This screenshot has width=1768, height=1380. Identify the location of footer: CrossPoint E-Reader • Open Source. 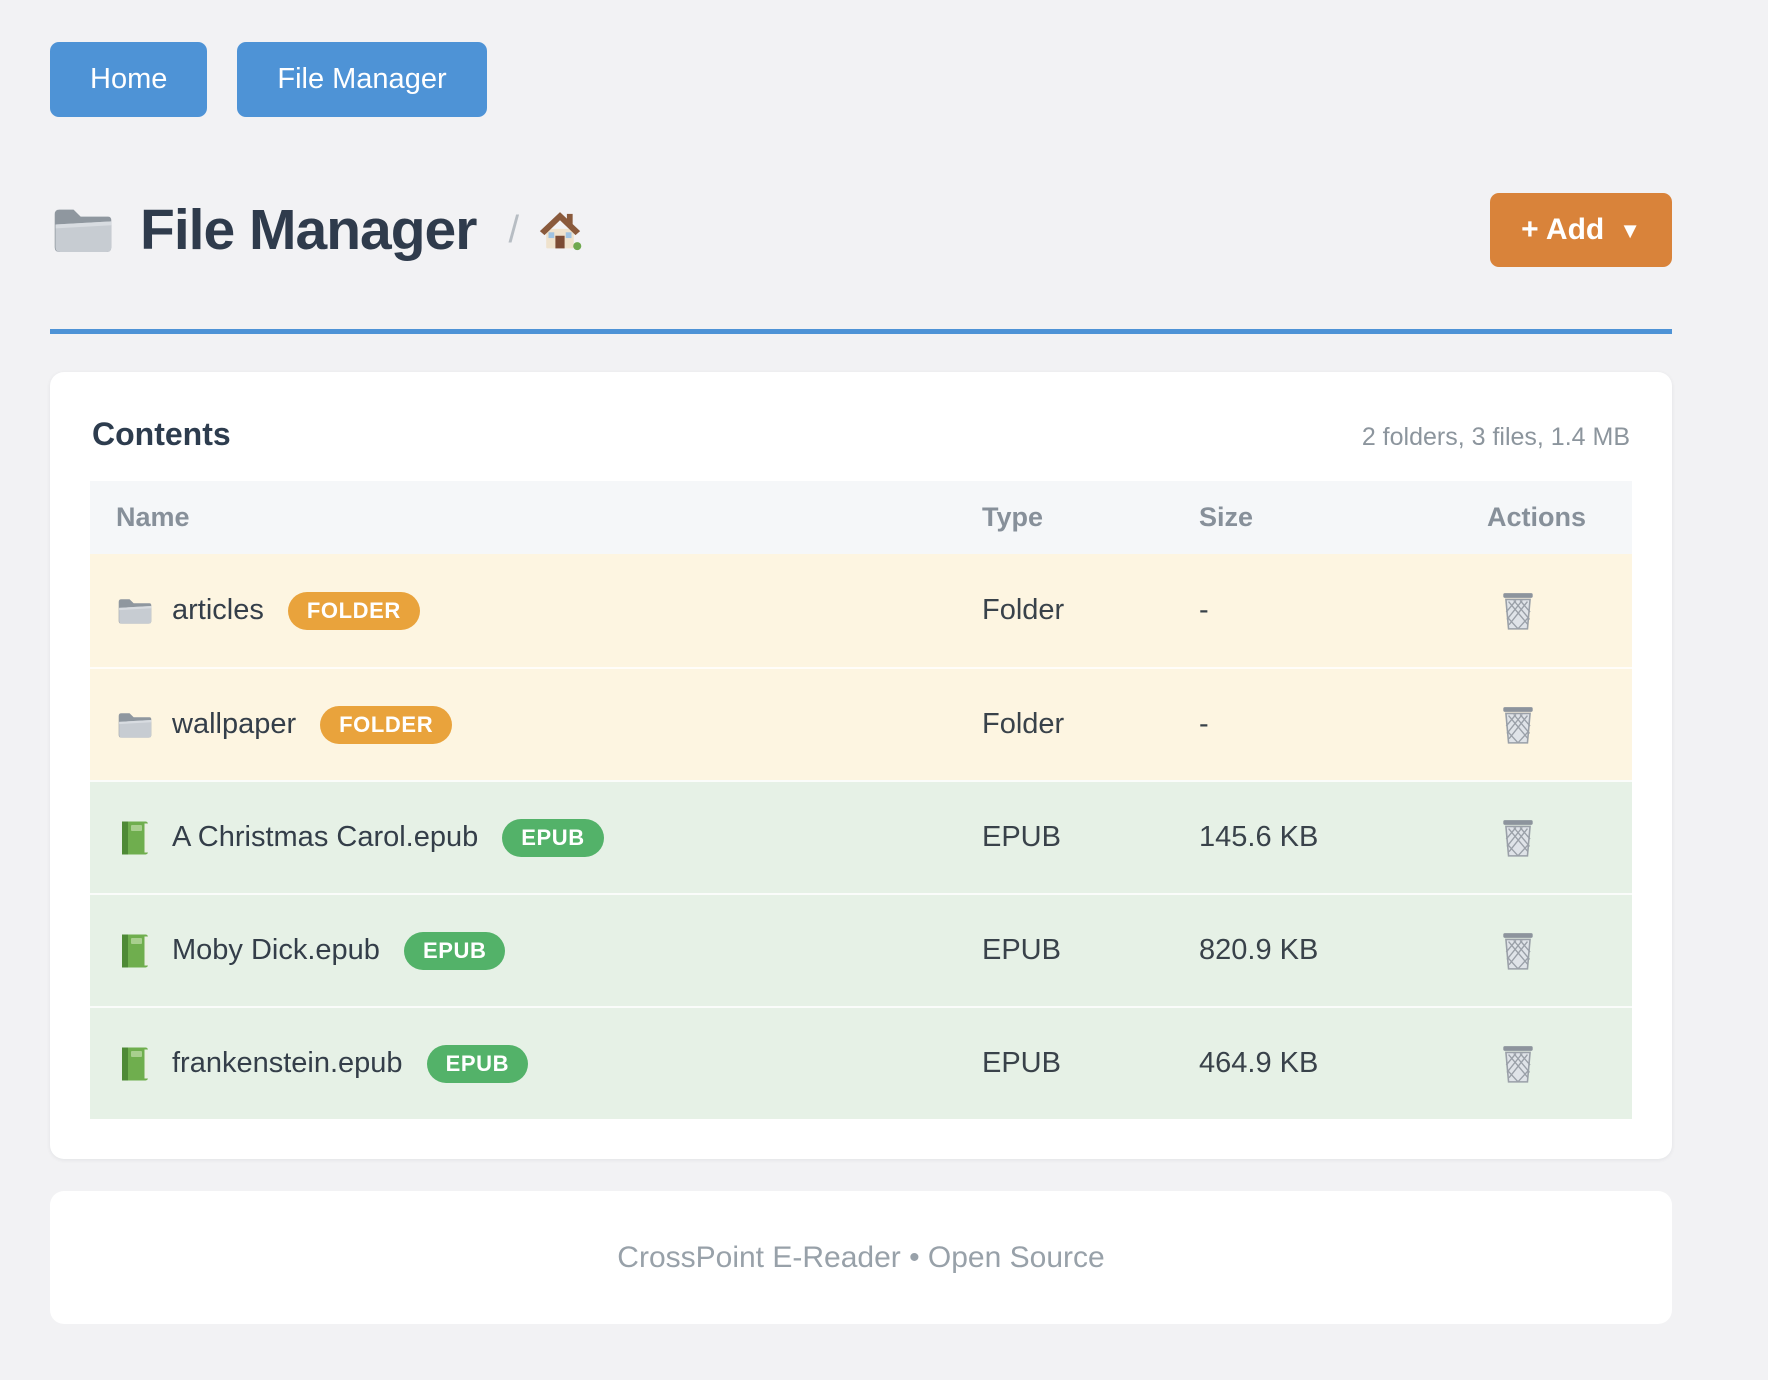
(861, 1257).